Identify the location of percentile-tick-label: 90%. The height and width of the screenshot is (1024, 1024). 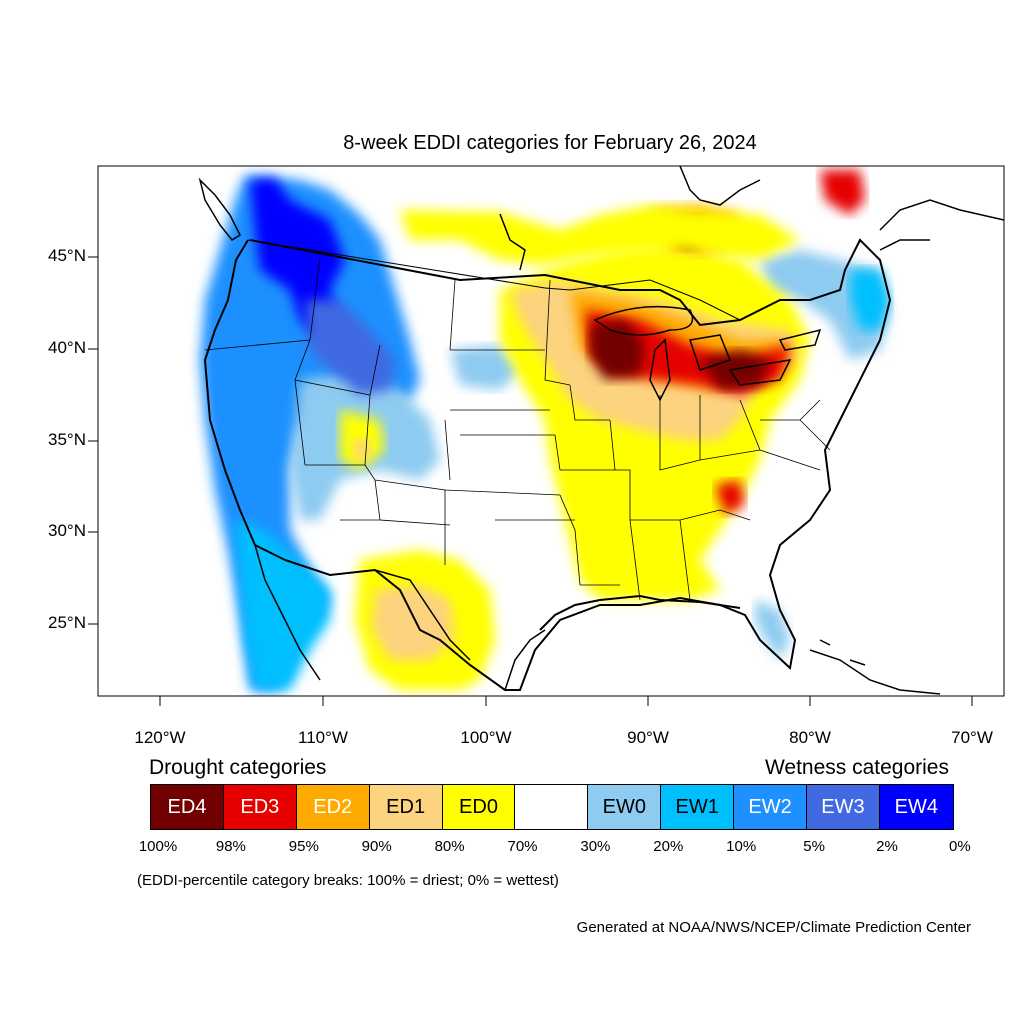
(376, 846).